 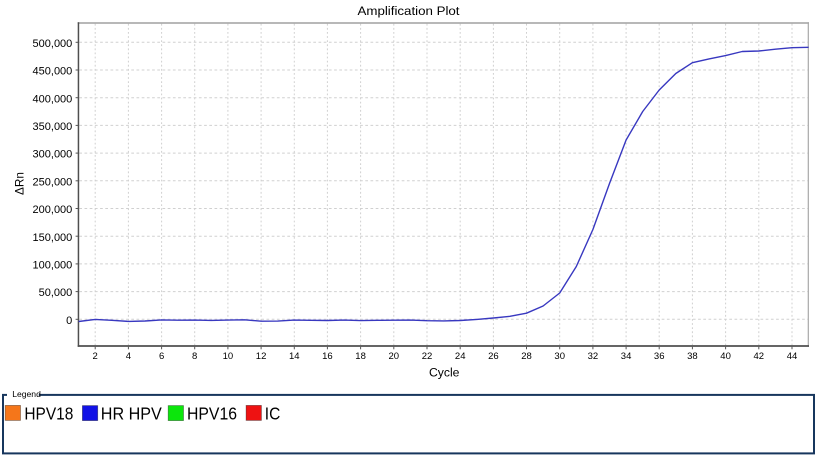 I want to click on svg-text: Amplification Plot, so click(x=409, y=11).